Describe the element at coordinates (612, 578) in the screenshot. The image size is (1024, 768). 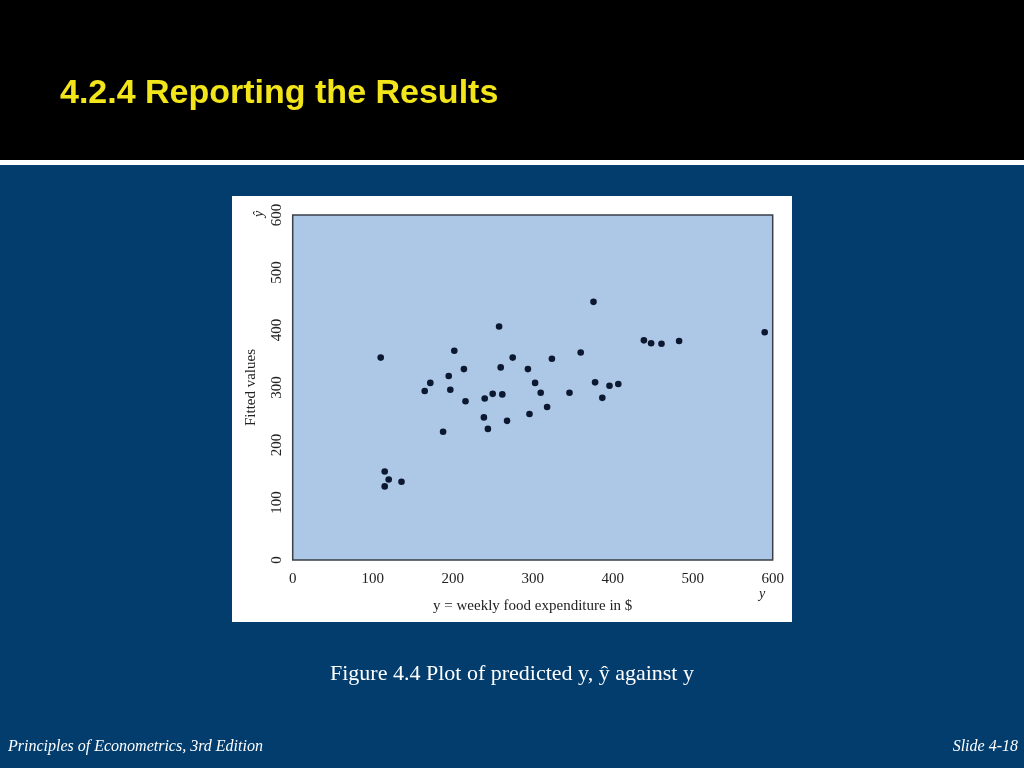
I see `x-tick-label: 400` at that location.